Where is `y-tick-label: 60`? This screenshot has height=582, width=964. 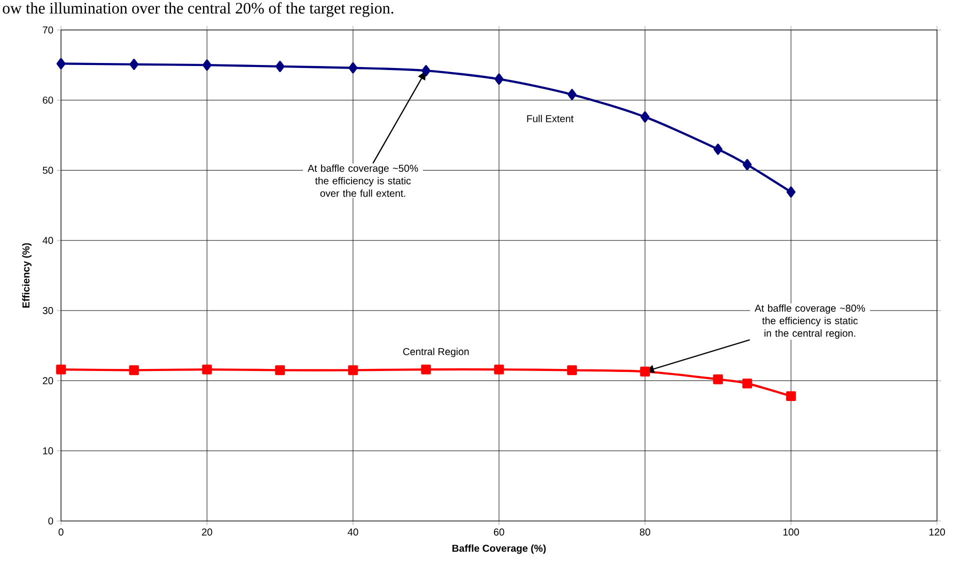
y-tick-label: 60 is located at coordinates (48, 100).